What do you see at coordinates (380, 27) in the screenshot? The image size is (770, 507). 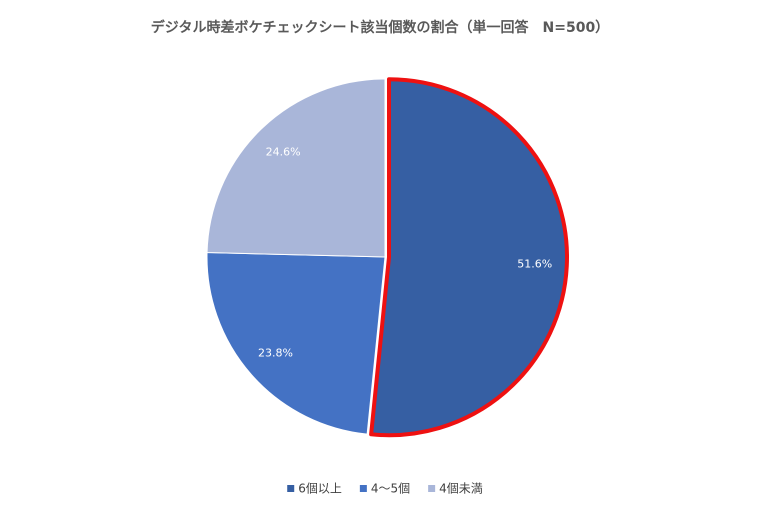 I see `chart-title: デジタル時差ボケチェックシート該当個数の割合（単一回答 N=500）` at bounding box center [380, 27].